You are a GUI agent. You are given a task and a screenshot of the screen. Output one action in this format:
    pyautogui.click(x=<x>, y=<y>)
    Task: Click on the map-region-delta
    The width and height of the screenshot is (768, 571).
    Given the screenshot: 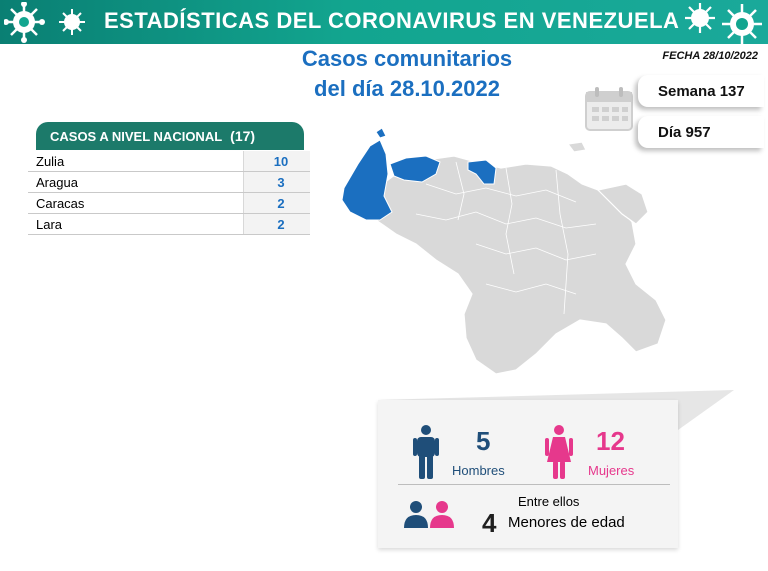 What is the action you would take?
    pyautogui.click(x=622, y=204)
    